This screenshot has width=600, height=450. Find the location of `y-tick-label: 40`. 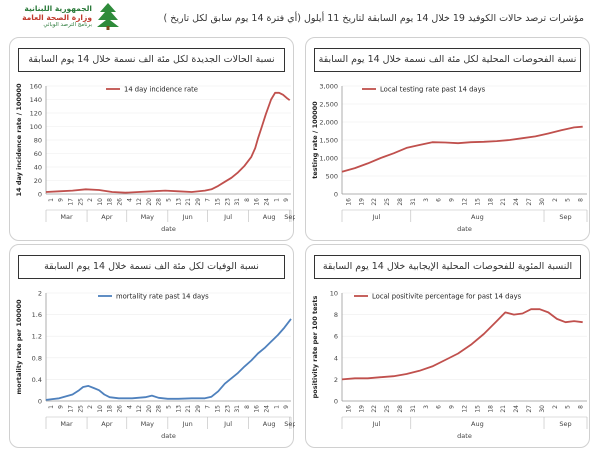

y-tick-label: 40 is located at coordinates (38, 168).